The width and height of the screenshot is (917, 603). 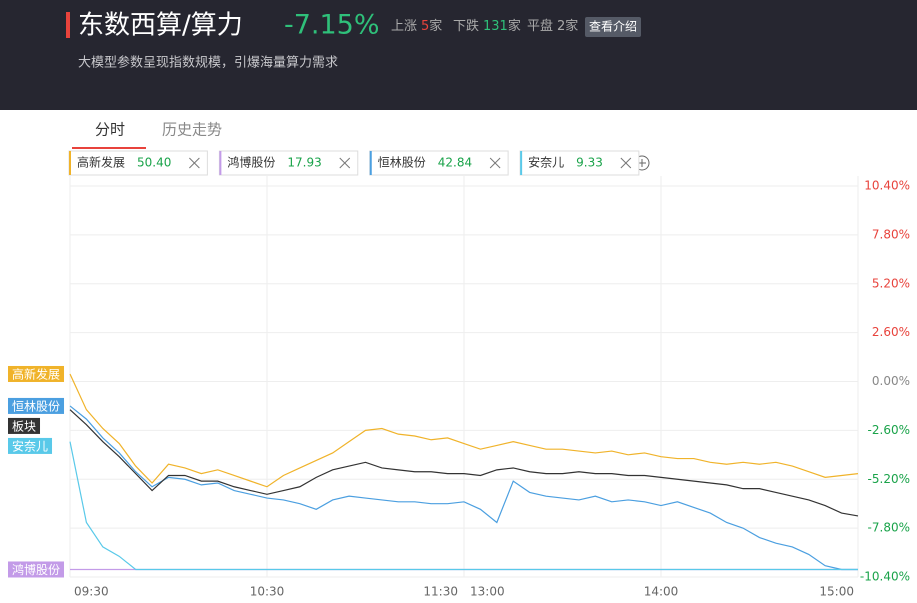 What do you see at coordinates (109, 148) in the screenshot?
I see `tab-underline` at bounding box center [109, 148].